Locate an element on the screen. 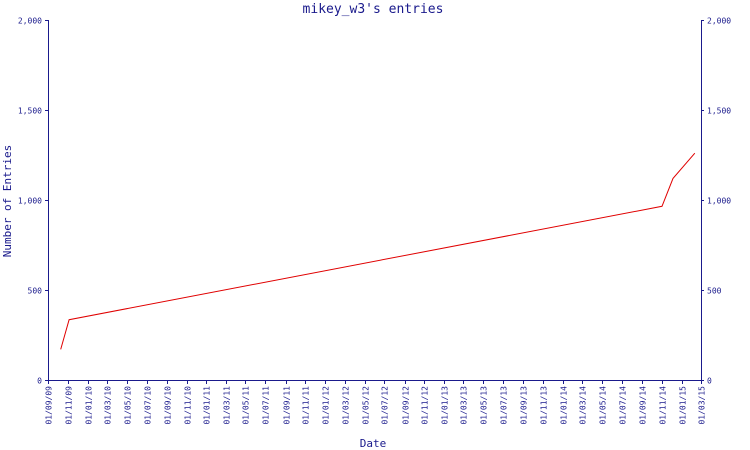 Image resolution: width=750 pixels, height=450 pixels. x-tick-label: 01/09/13 is located at coordinates (524, 405).